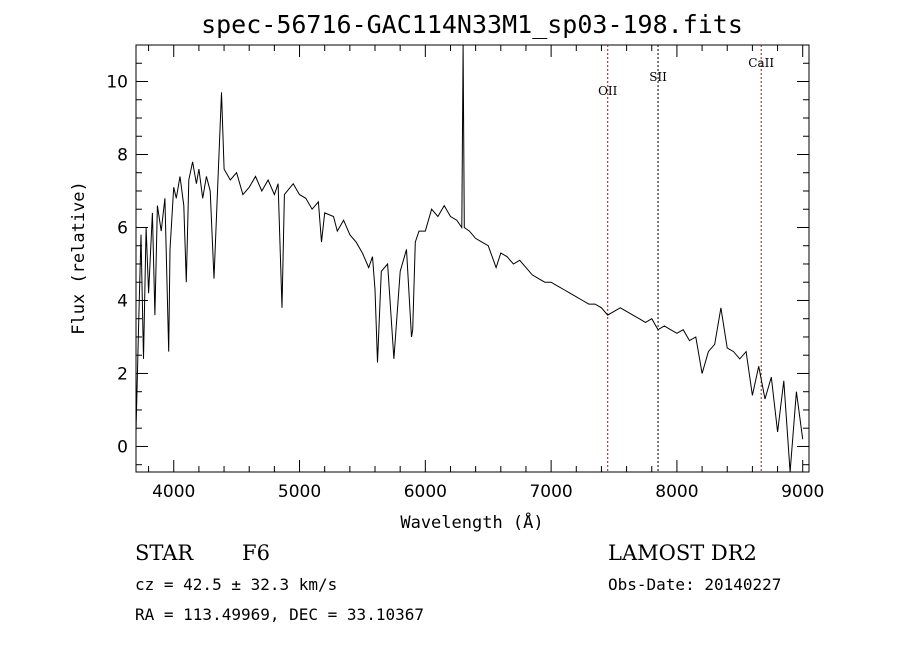  Describe the element at coordinates (164, 553) in the screenshot. I see `object-class: STAR` at that location.